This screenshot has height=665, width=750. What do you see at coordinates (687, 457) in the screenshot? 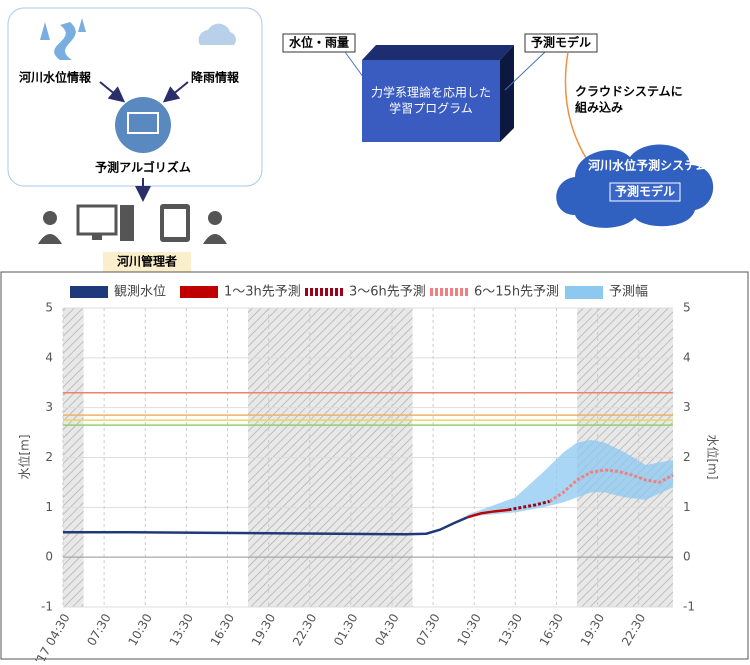
I see `y2-tick-label: 2` at bounding box center [687, 457].